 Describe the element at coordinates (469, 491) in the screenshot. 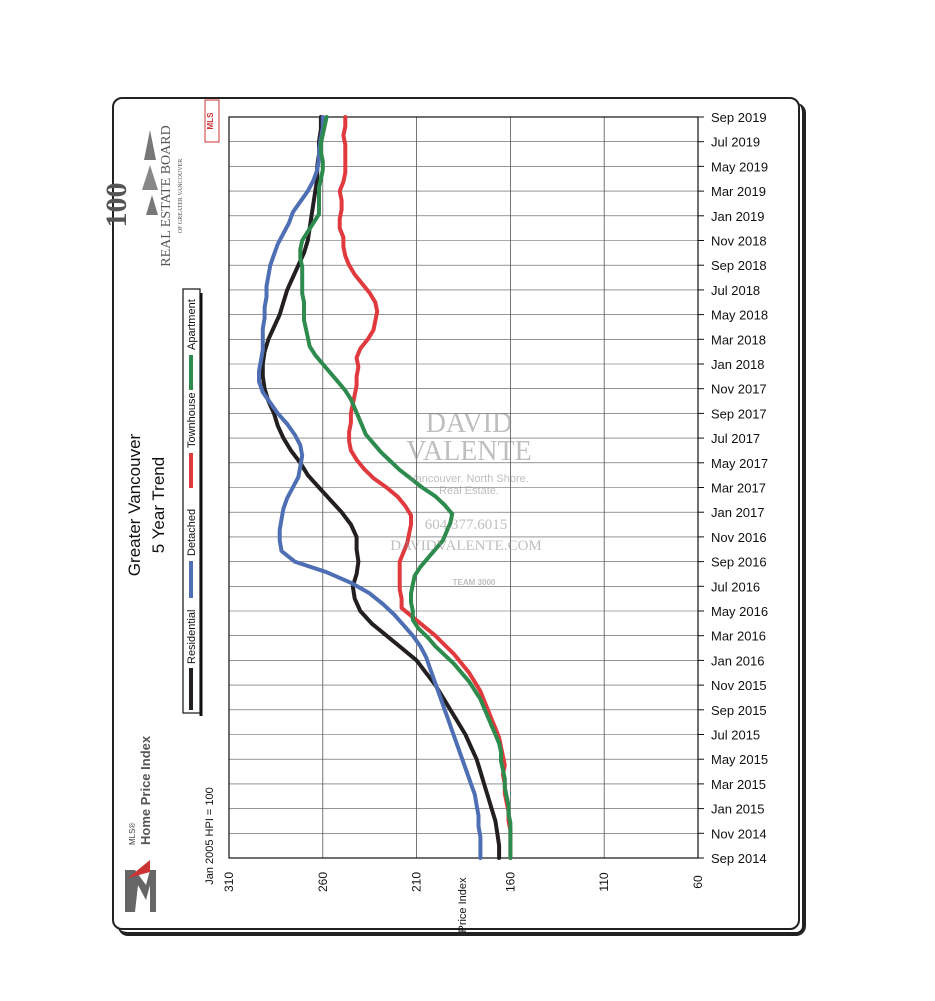

I see `svg-text: Real Estate.` at that location.